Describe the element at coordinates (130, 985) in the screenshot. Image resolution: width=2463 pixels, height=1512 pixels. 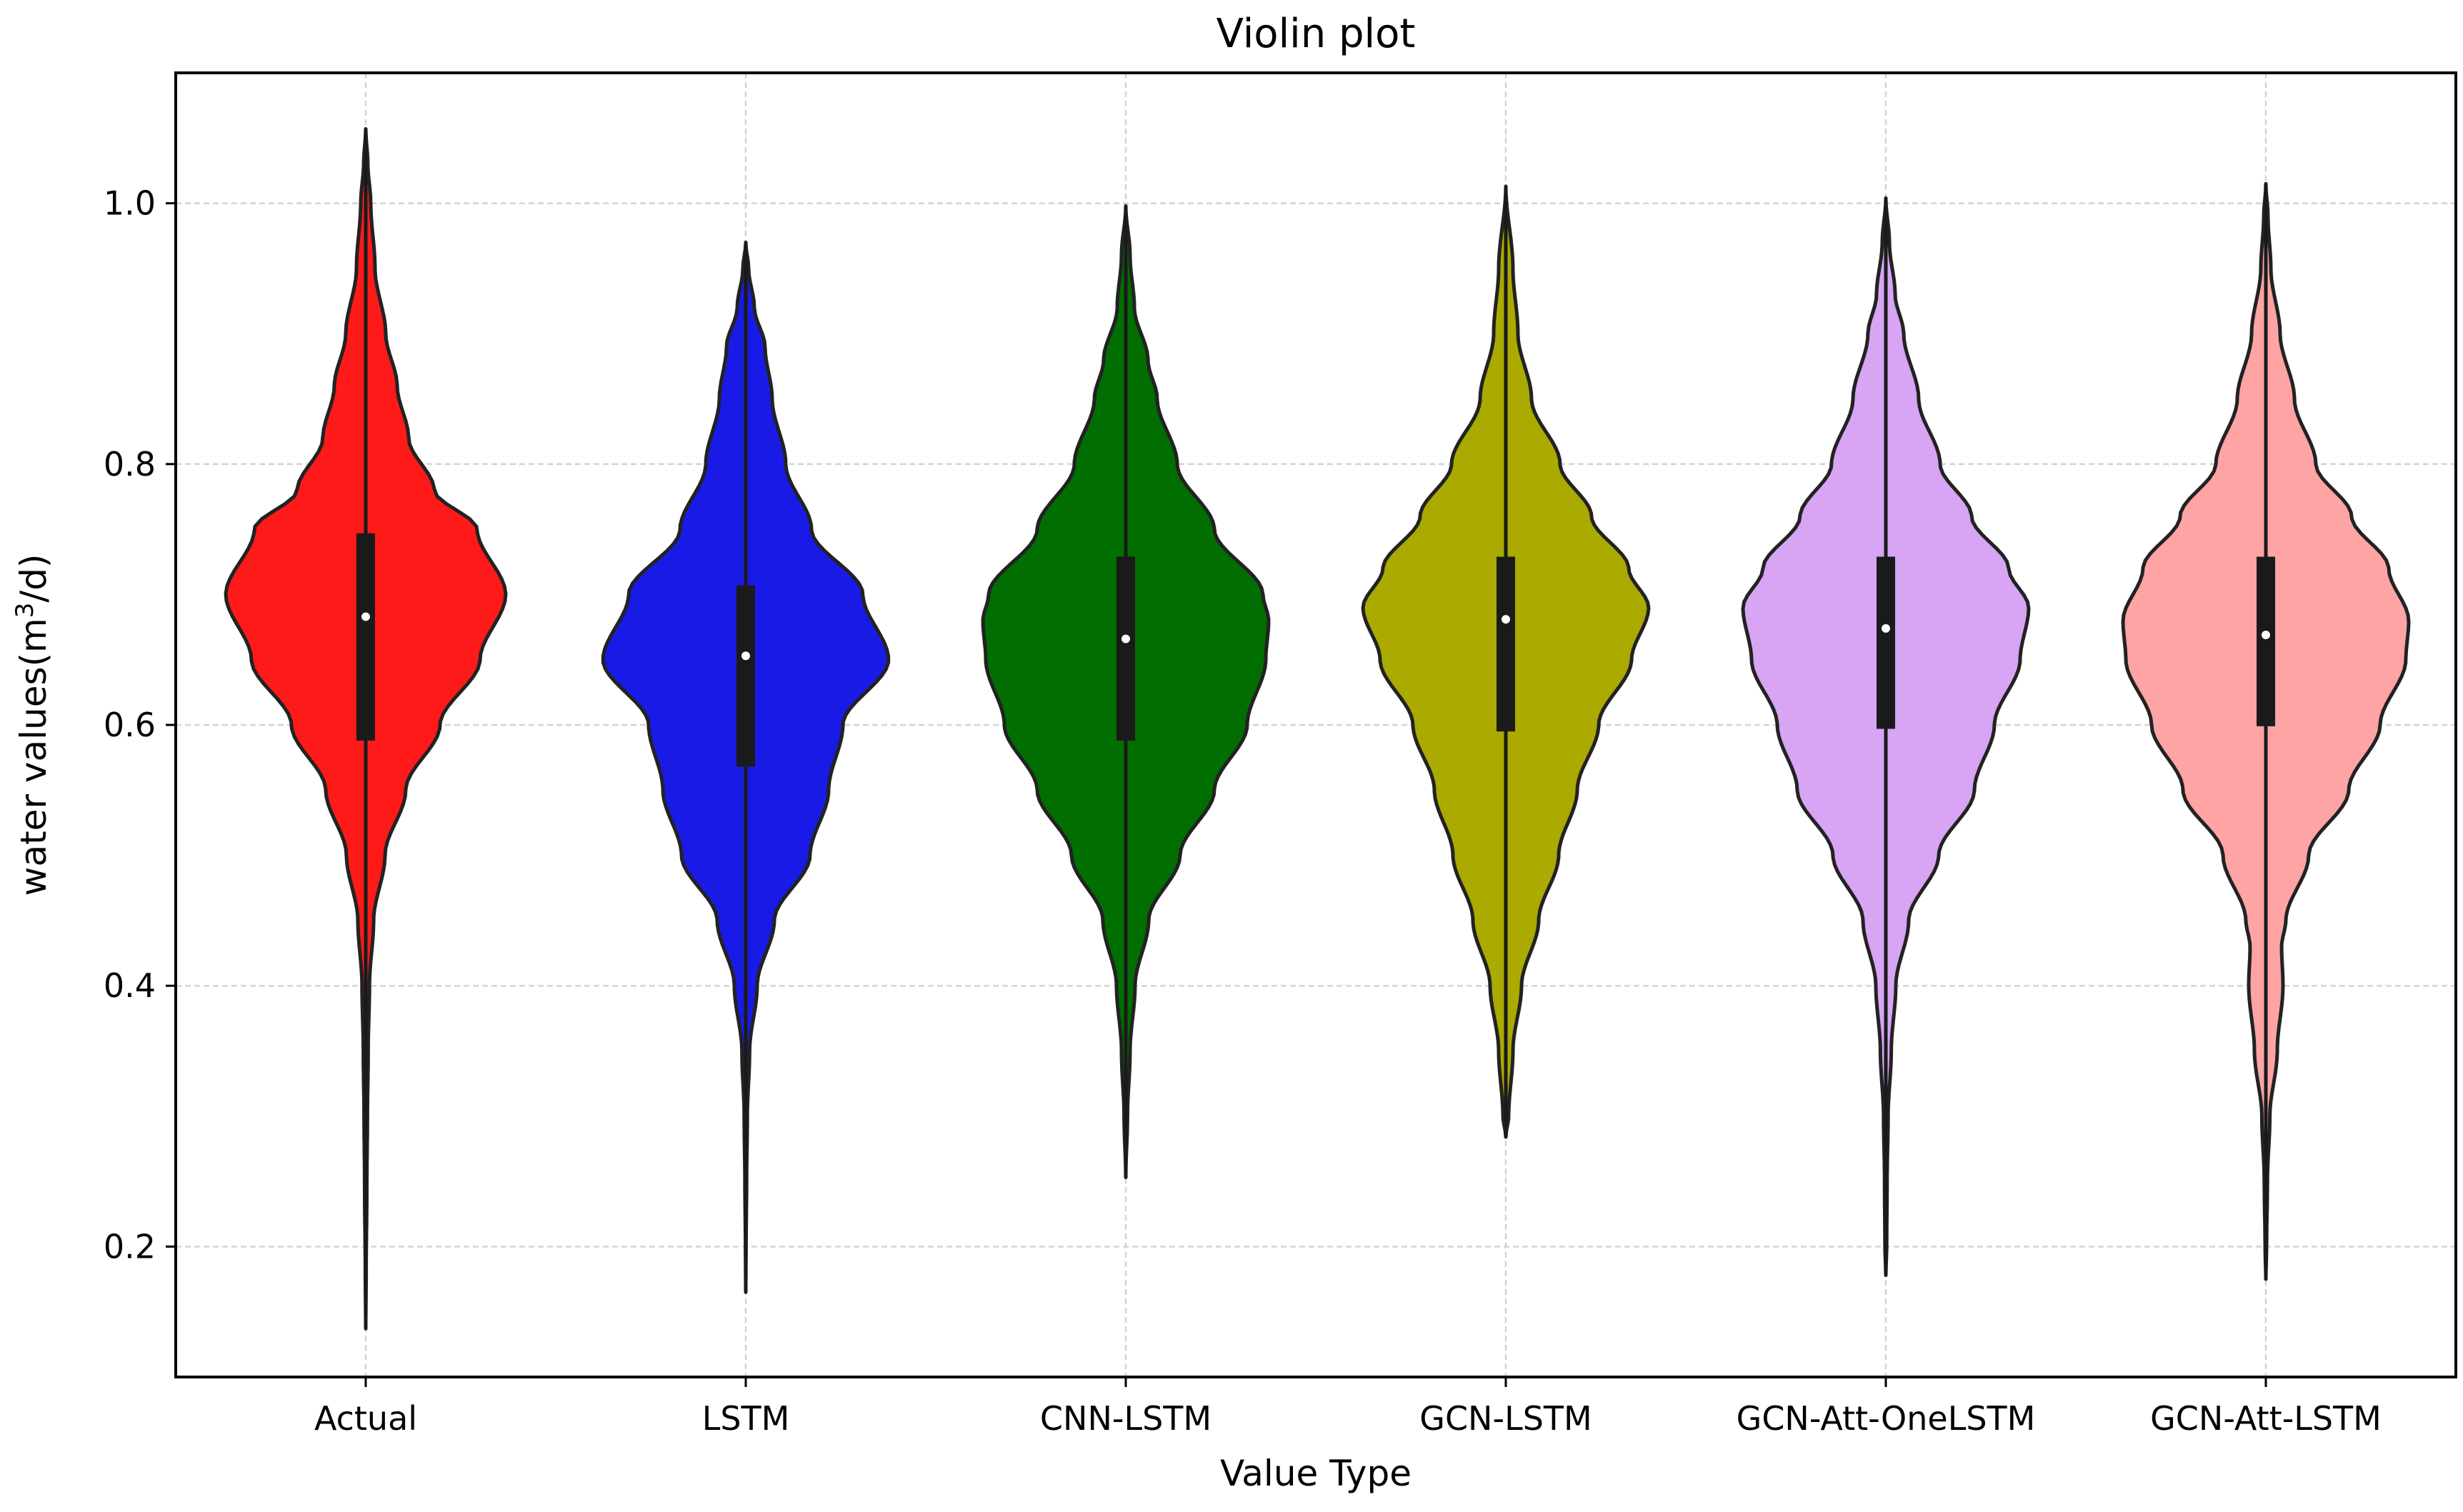
I see `y-tick-label: 0.4` at that location.